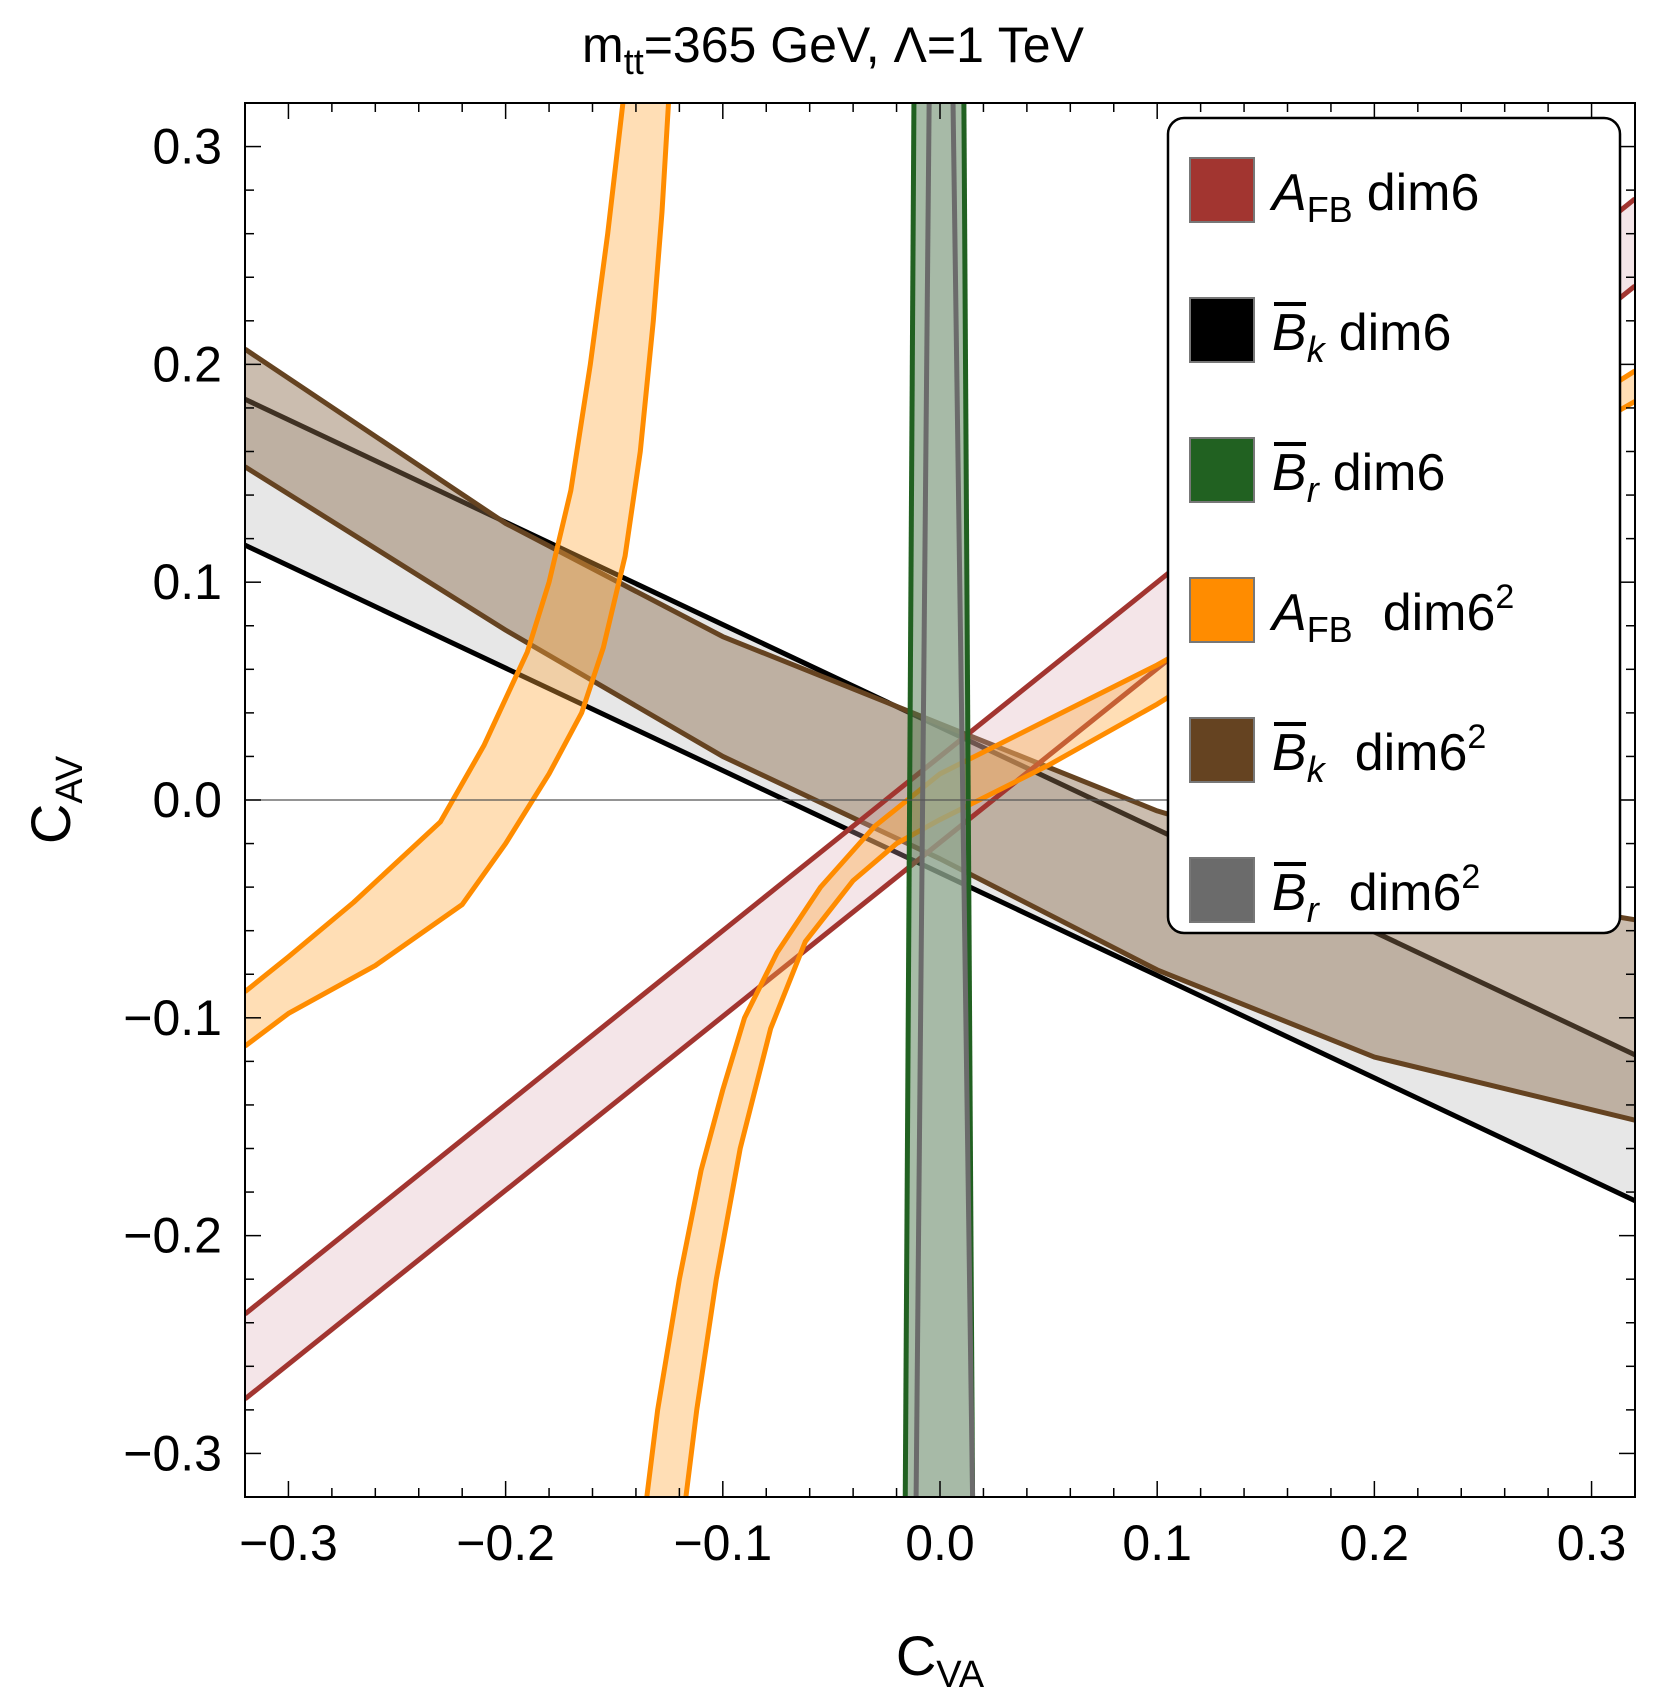 This screenshot has width=1667, height=1690. Describe the element at coordinates (864, 45) in the screenshot. I see `chart-title-rest: =365 GeV, Λ=1 TeV` at that location.